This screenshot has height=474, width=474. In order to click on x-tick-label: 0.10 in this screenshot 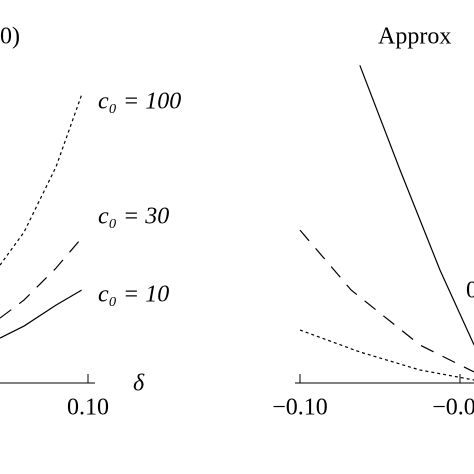, I will do `click(88, 408)`.